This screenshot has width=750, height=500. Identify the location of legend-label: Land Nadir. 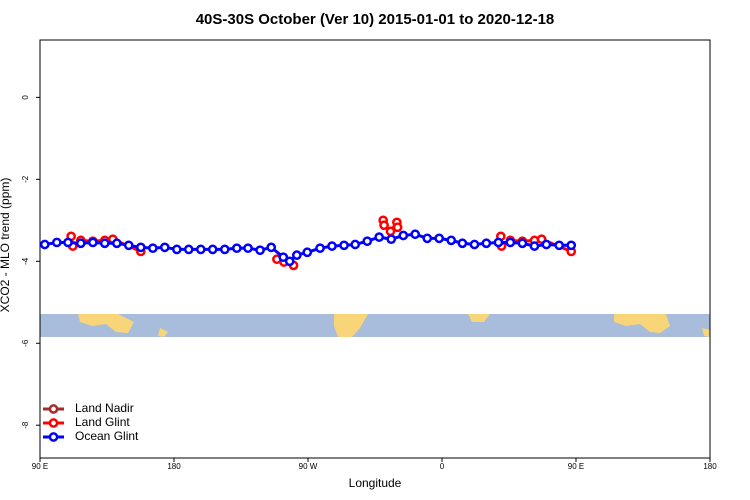
(104, 408).